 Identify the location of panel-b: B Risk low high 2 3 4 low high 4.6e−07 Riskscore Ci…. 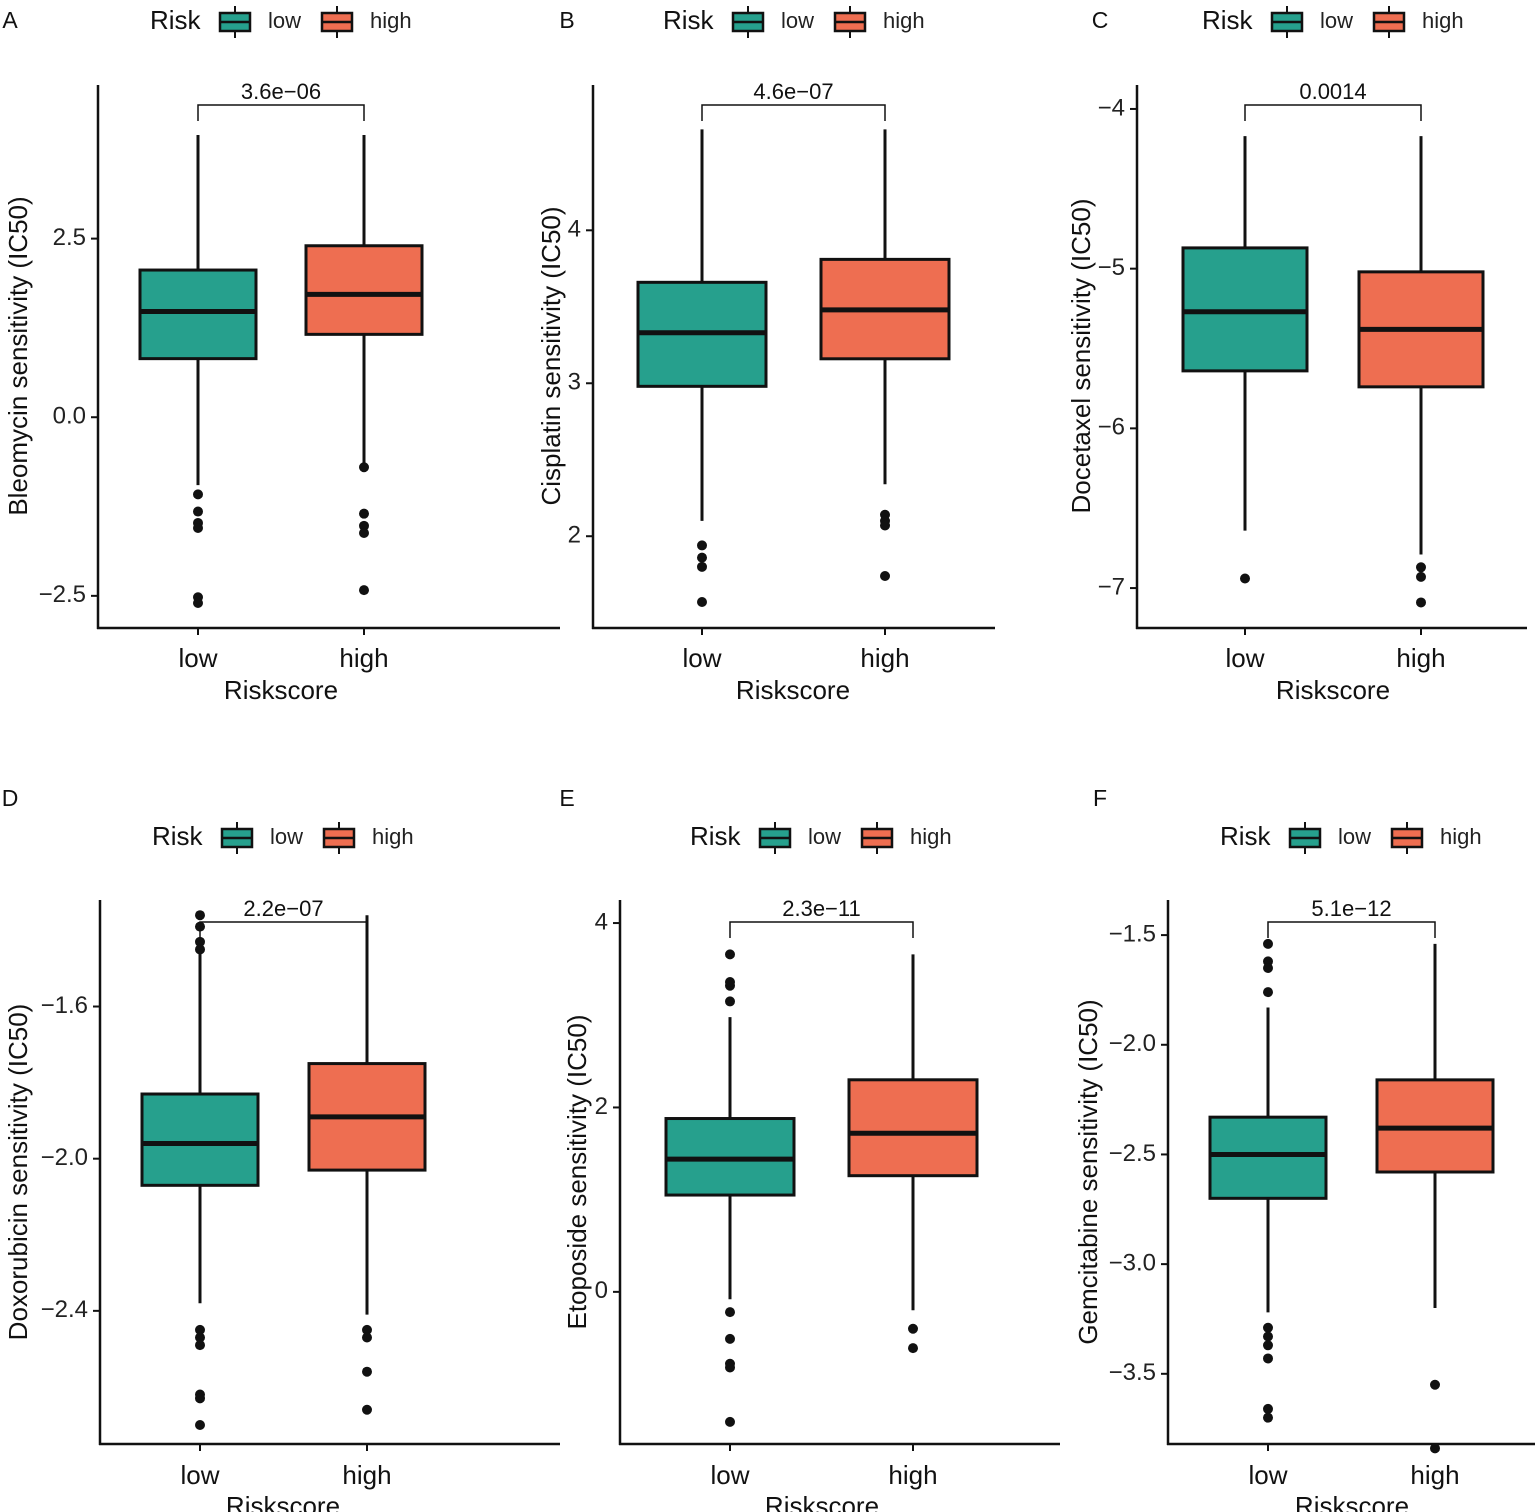
(765, 355).